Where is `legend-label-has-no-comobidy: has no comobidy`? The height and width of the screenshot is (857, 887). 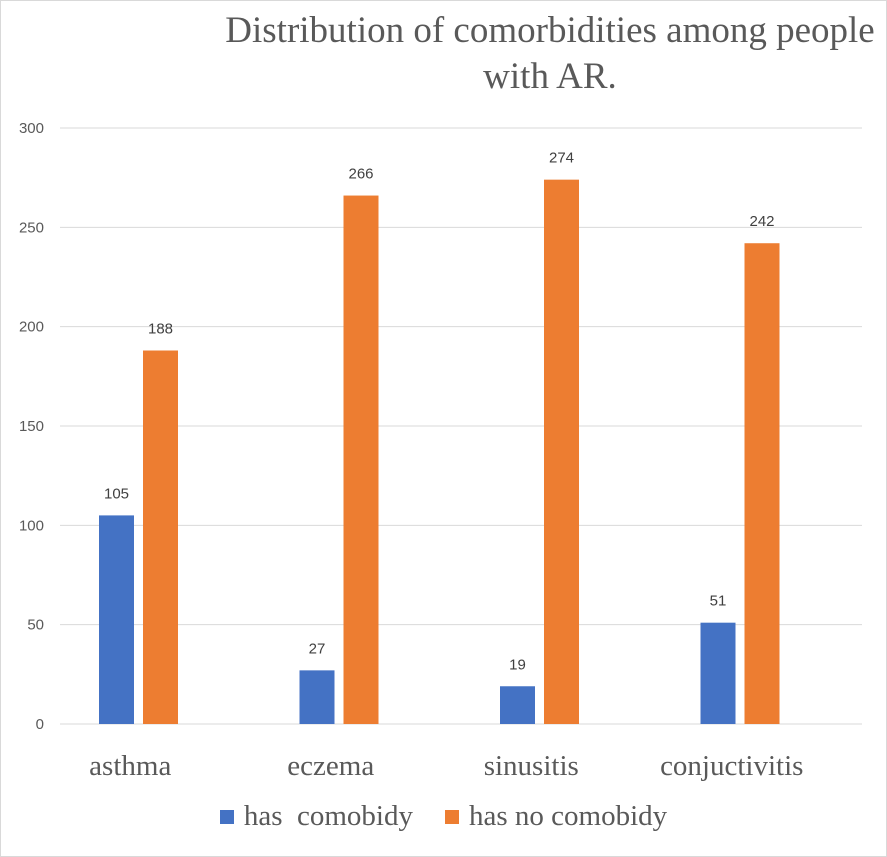 legend-label-has-no-comobidy: has no comobidy is located at coordinates (568, 816).